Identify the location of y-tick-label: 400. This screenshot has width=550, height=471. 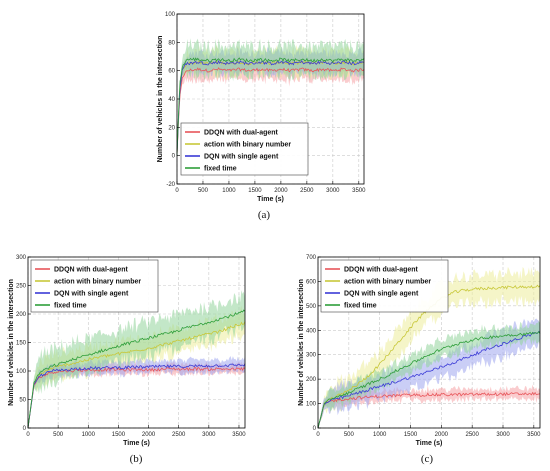
(311, 331).